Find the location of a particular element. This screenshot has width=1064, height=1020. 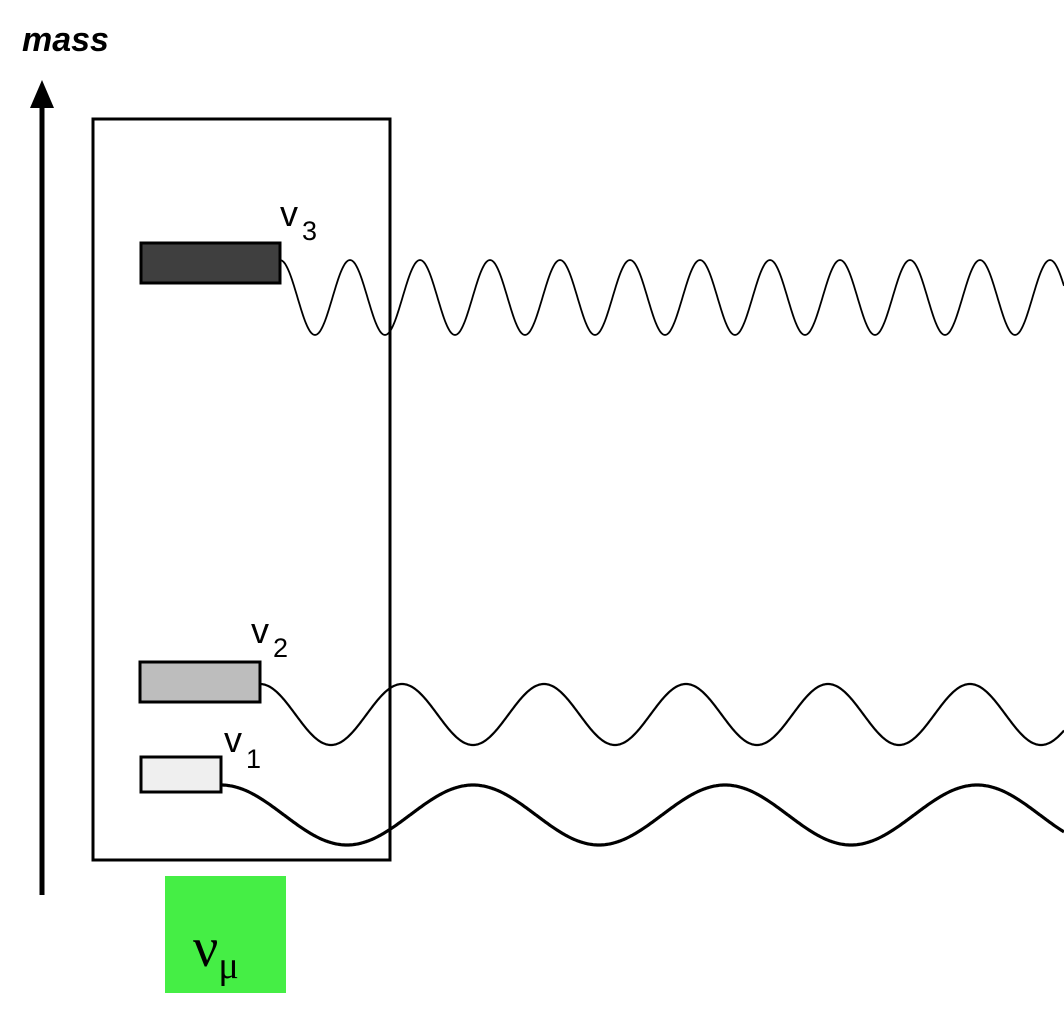

mass-axis-arrowhead is located at coordinates (42, 94).